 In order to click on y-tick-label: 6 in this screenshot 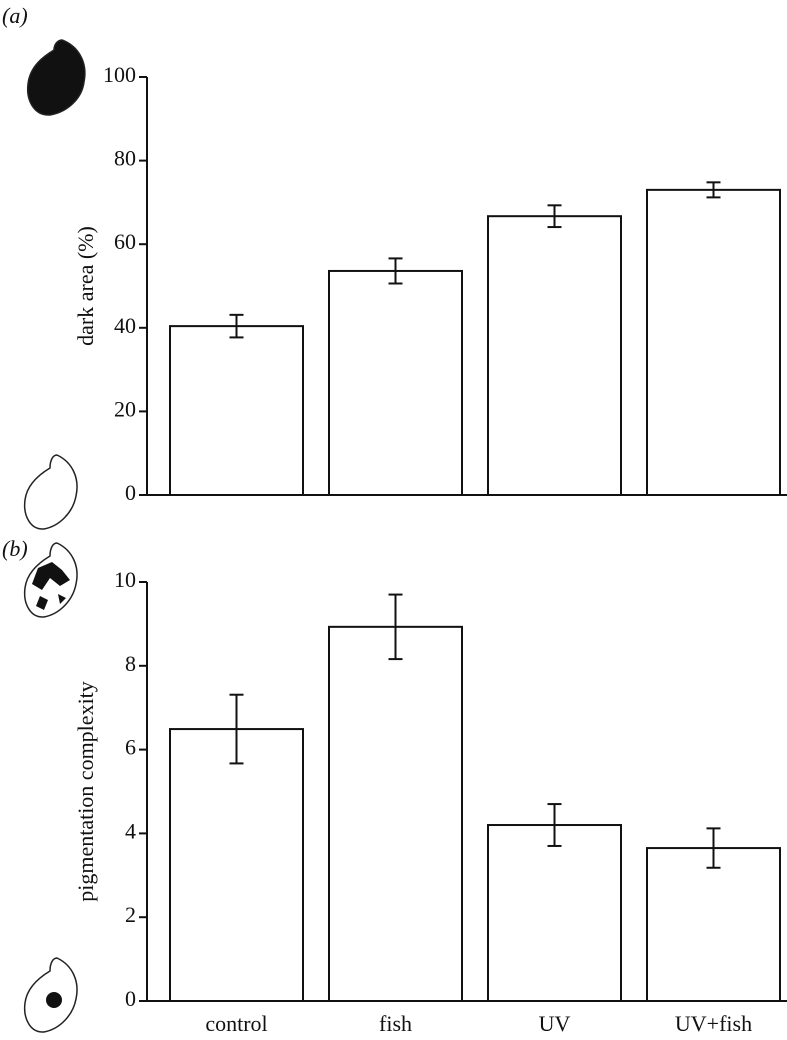, I will do `click(130, 747)`.